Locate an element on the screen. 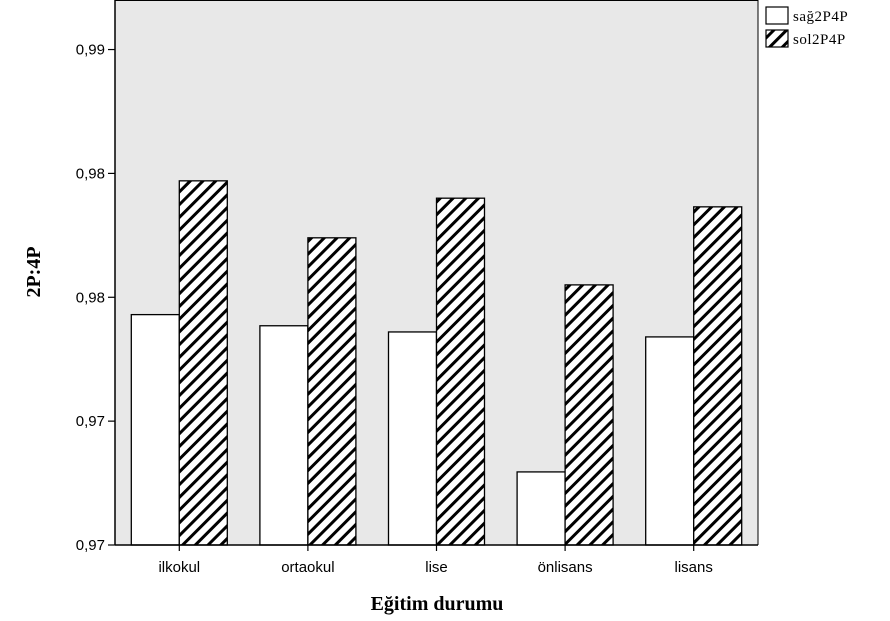  y-ticks-group: 0,97 0,97 0,98 0,98 0,99 is located at coordinates (95, 298).